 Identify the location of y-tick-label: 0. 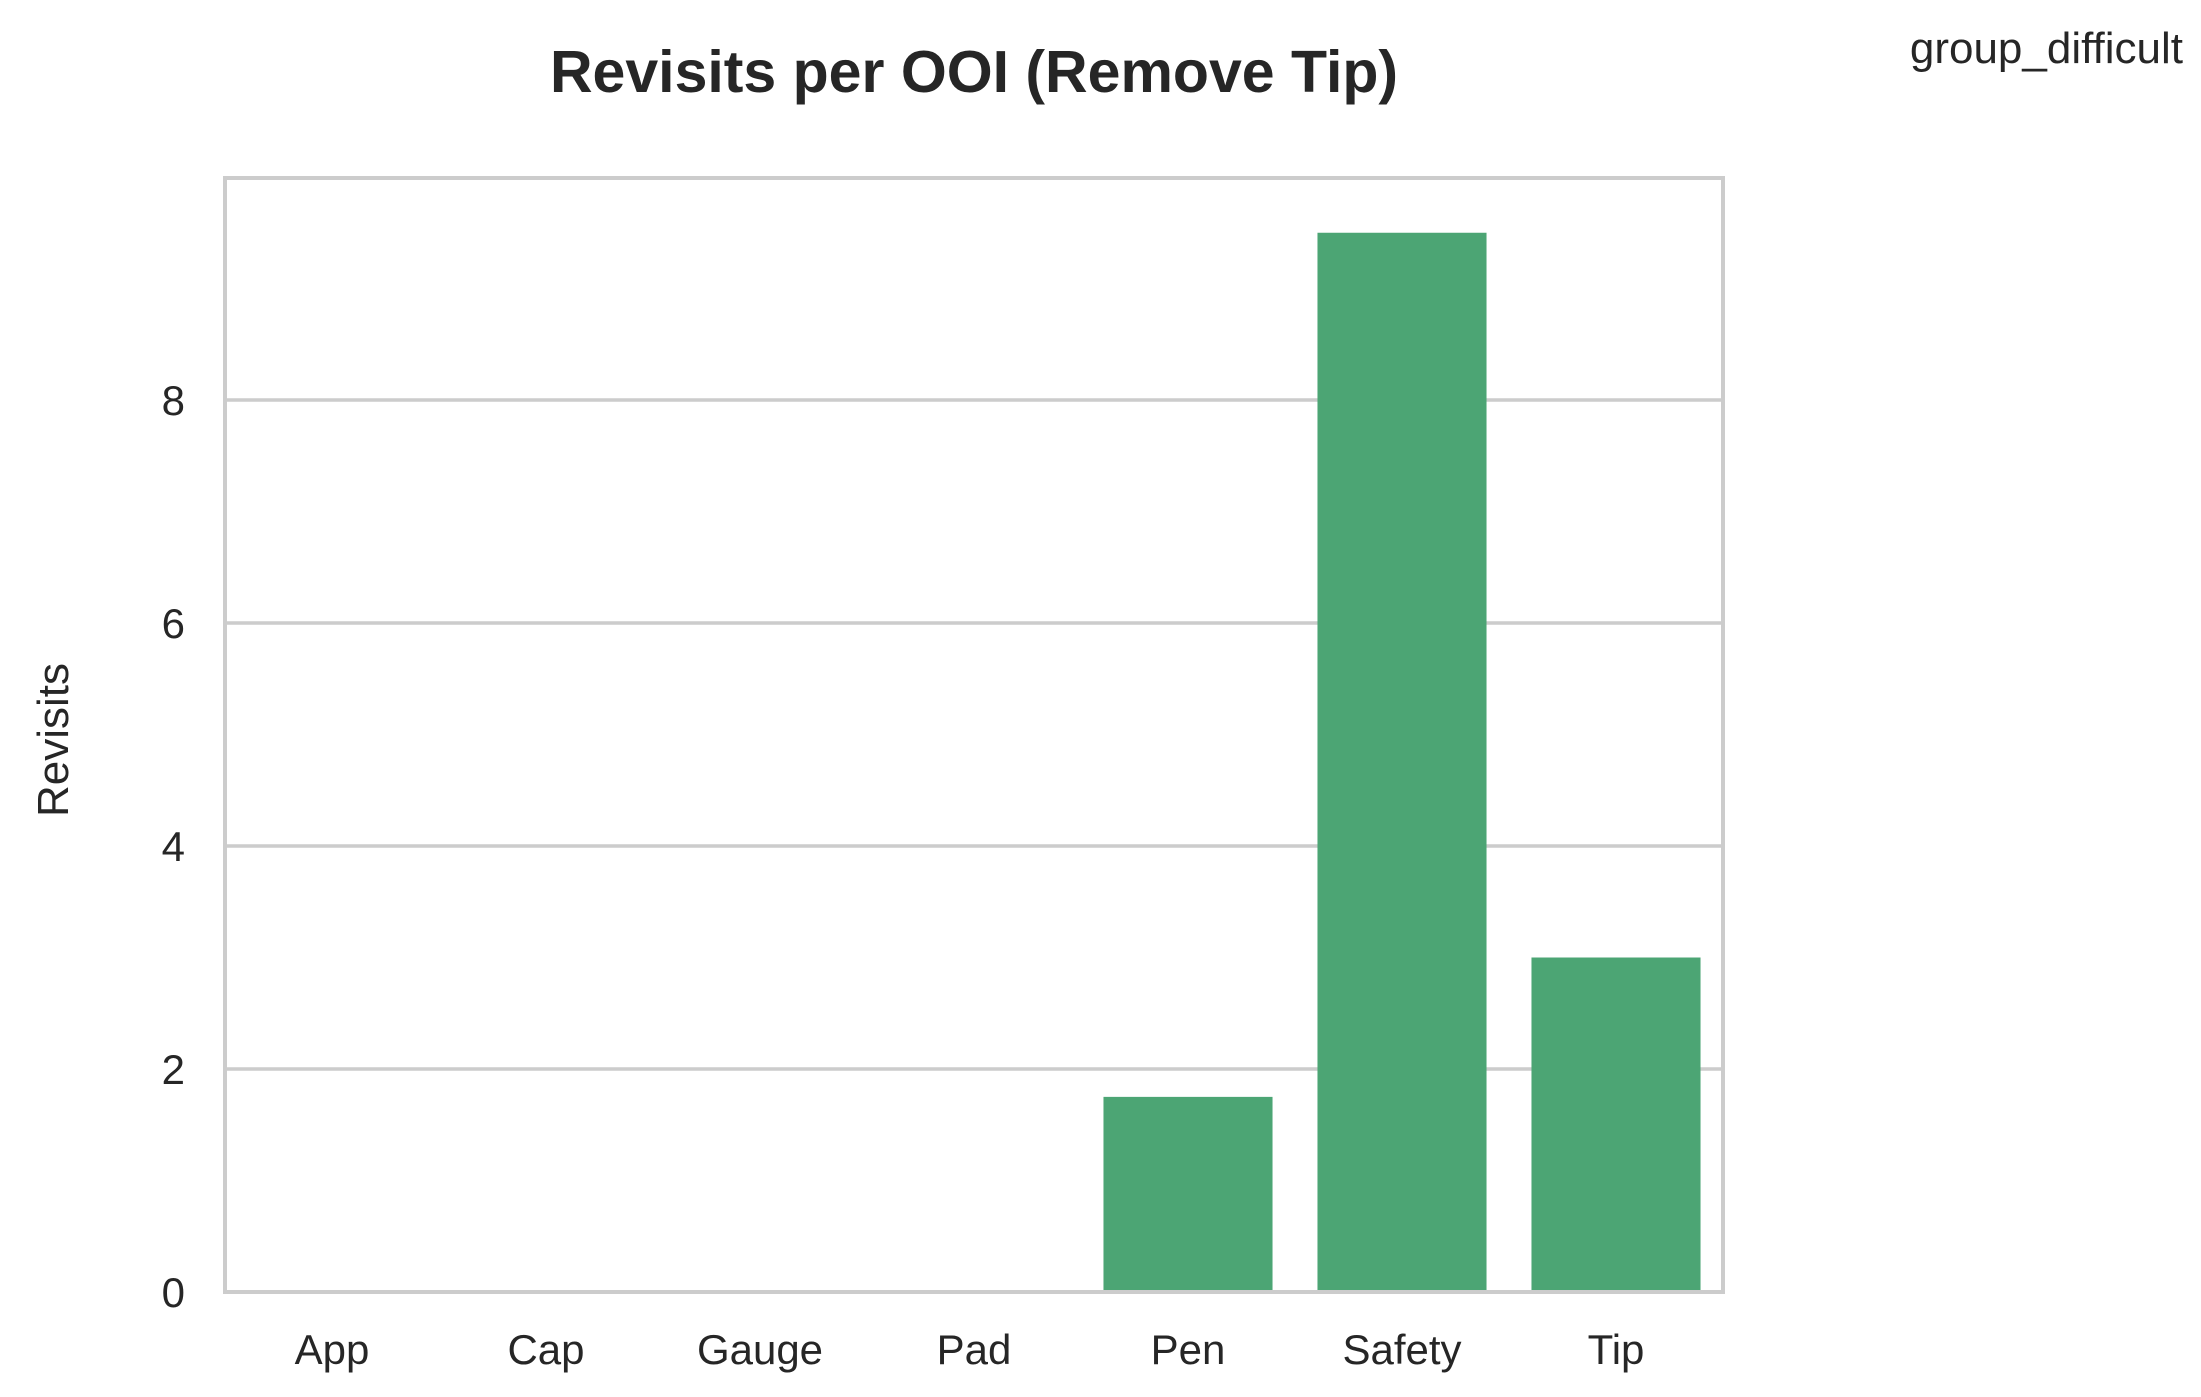
(173, 1292).